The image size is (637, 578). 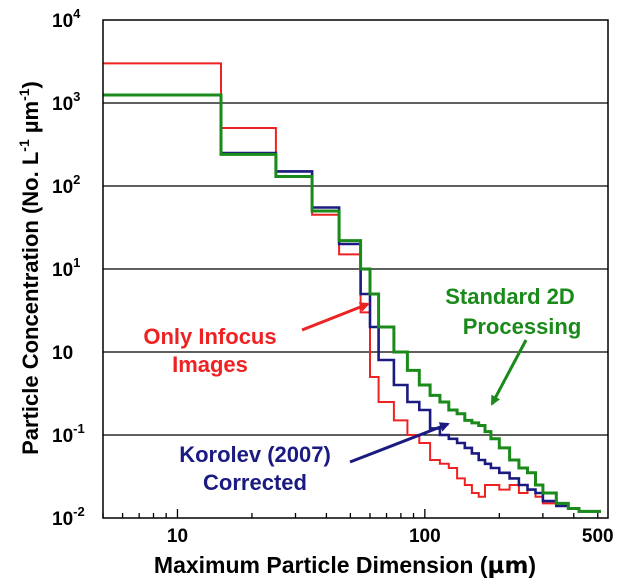 What do you see at coordinates (399, 443) in the screenshot?
I see `annotation-korolev-arrow` at bounding box center [399, 443].